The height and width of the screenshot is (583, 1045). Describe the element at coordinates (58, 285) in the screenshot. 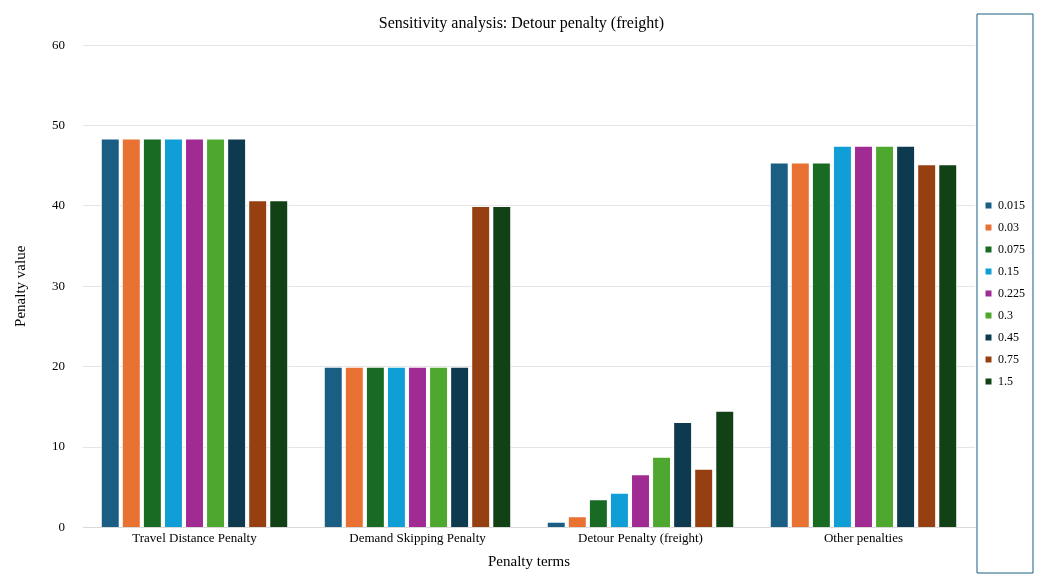

I see `y-tick-label: 30` at that location.